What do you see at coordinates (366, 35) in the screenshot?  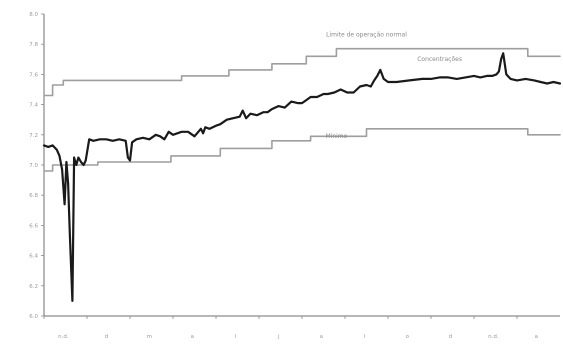 I see `annotation-label: Limite de operação normal` at bounding box center [366, 35].